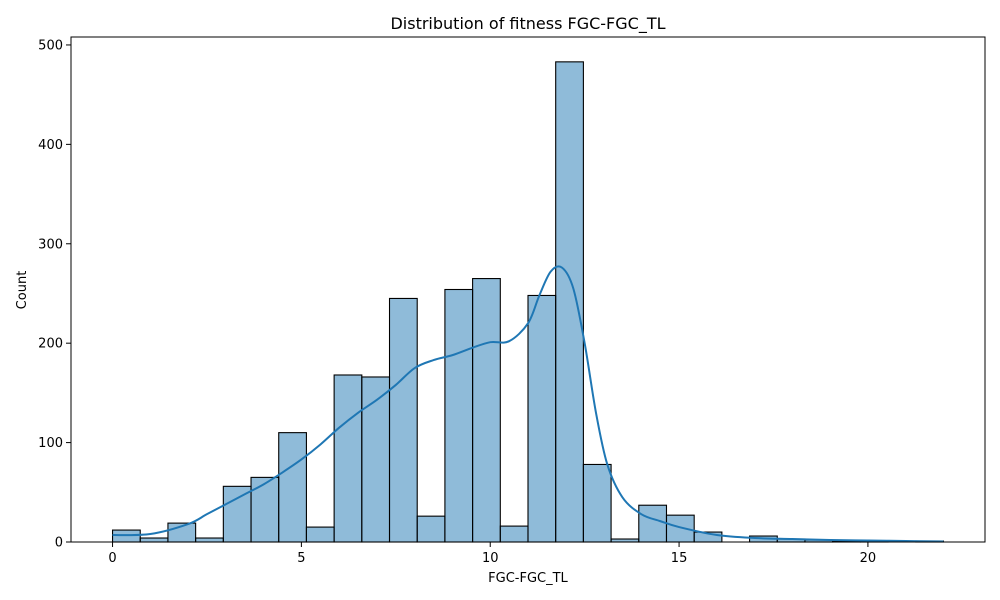 The image size is (1000, 600). What do you see at coordinates (50, 244) in the screenshot?
I see `y-tick-label: 300` at bounding box center [50, 244].